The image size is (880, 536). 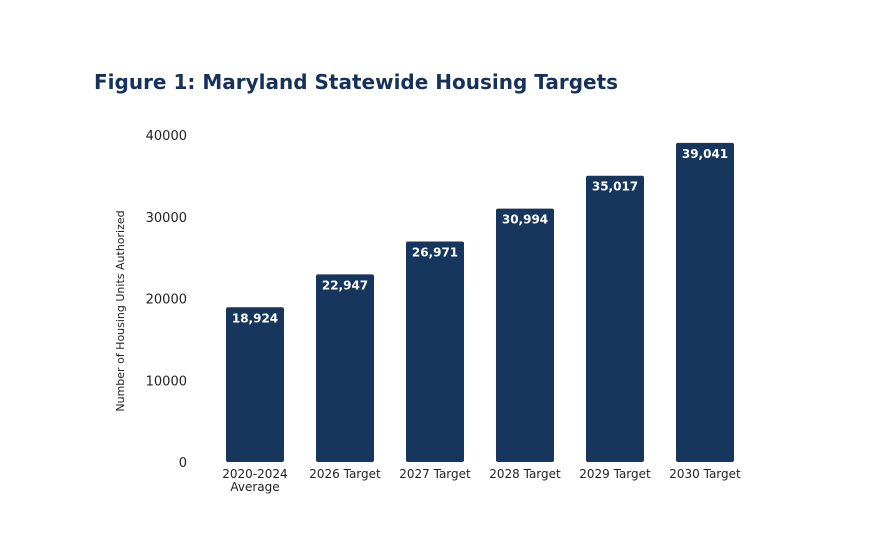 What do you see at coordinates (166, 136) in the screenshot?
I see `y-tick-label: 40000` at bounding box center [166, 136].